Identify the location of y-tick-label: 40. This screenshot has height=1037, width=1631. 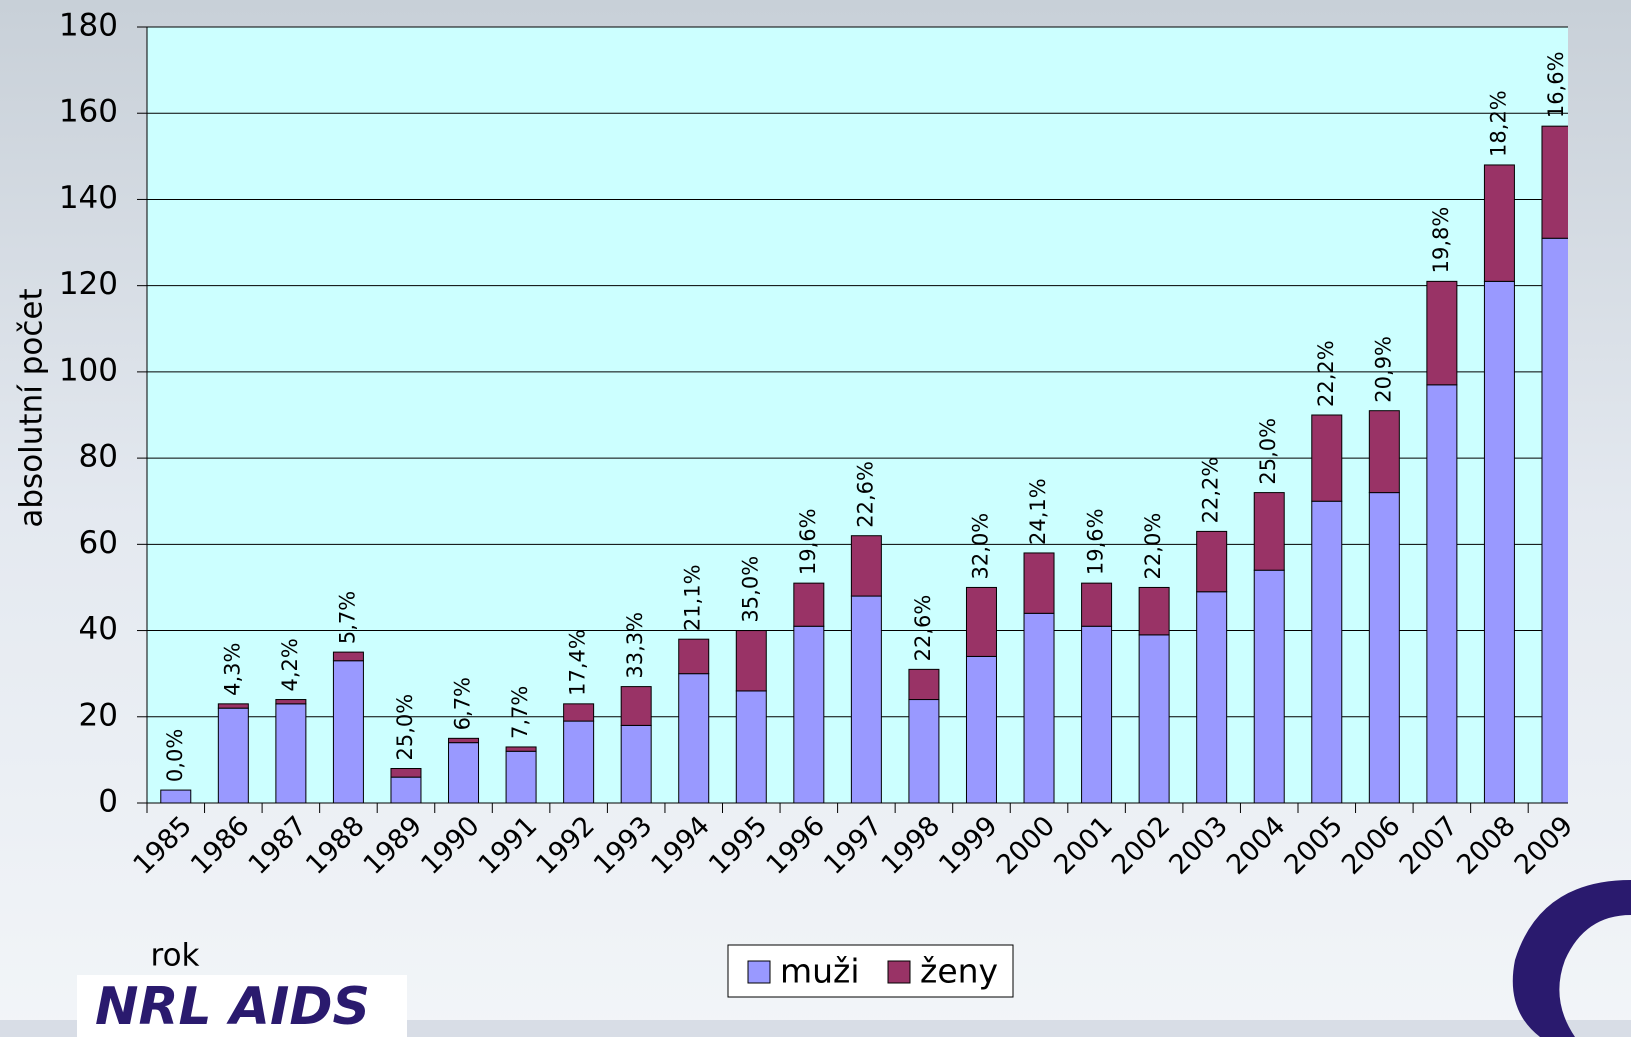
(98, 629).